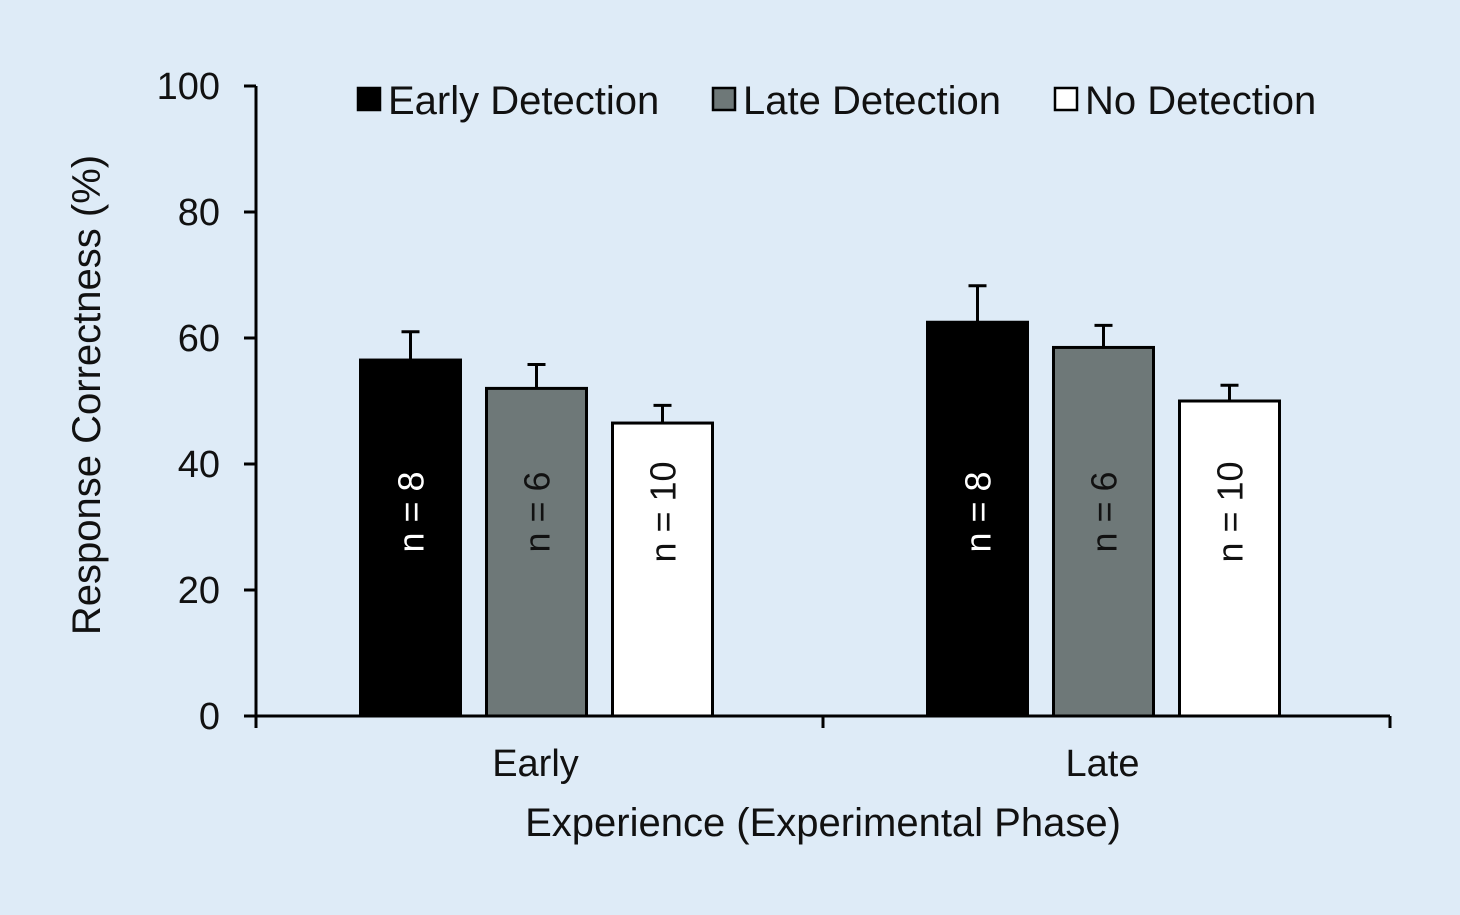 The width and height of the screenshot is (1460, 915). Describe the element at coordinates (206, 402) in the screenshot. I see `y-ticks: 0 20 40 60 80 100` at that location.